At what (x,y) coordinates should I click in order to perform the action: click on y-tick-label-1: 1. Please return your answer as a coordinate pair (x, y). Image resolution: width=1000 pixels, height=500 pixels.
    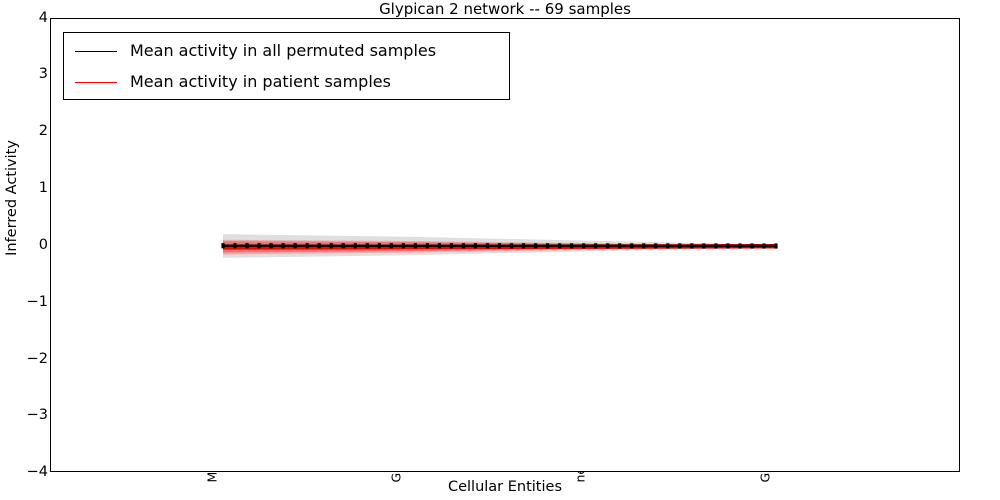
    Looking at the image, I should click on (43, 188).